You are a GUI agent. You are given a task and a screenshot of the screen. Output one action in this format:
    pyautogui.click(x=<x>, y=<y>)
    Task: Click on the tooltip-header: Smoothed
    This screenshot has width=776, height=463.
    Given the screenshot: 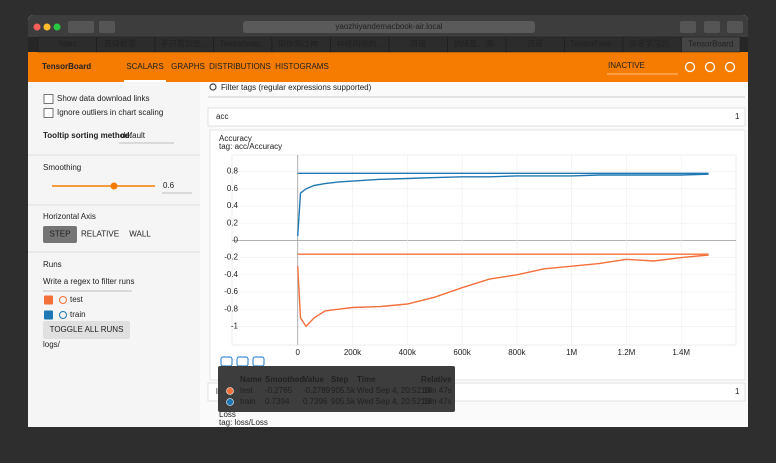 What is the action you would take?
    pyautogui.click(x=284, y=379)
    